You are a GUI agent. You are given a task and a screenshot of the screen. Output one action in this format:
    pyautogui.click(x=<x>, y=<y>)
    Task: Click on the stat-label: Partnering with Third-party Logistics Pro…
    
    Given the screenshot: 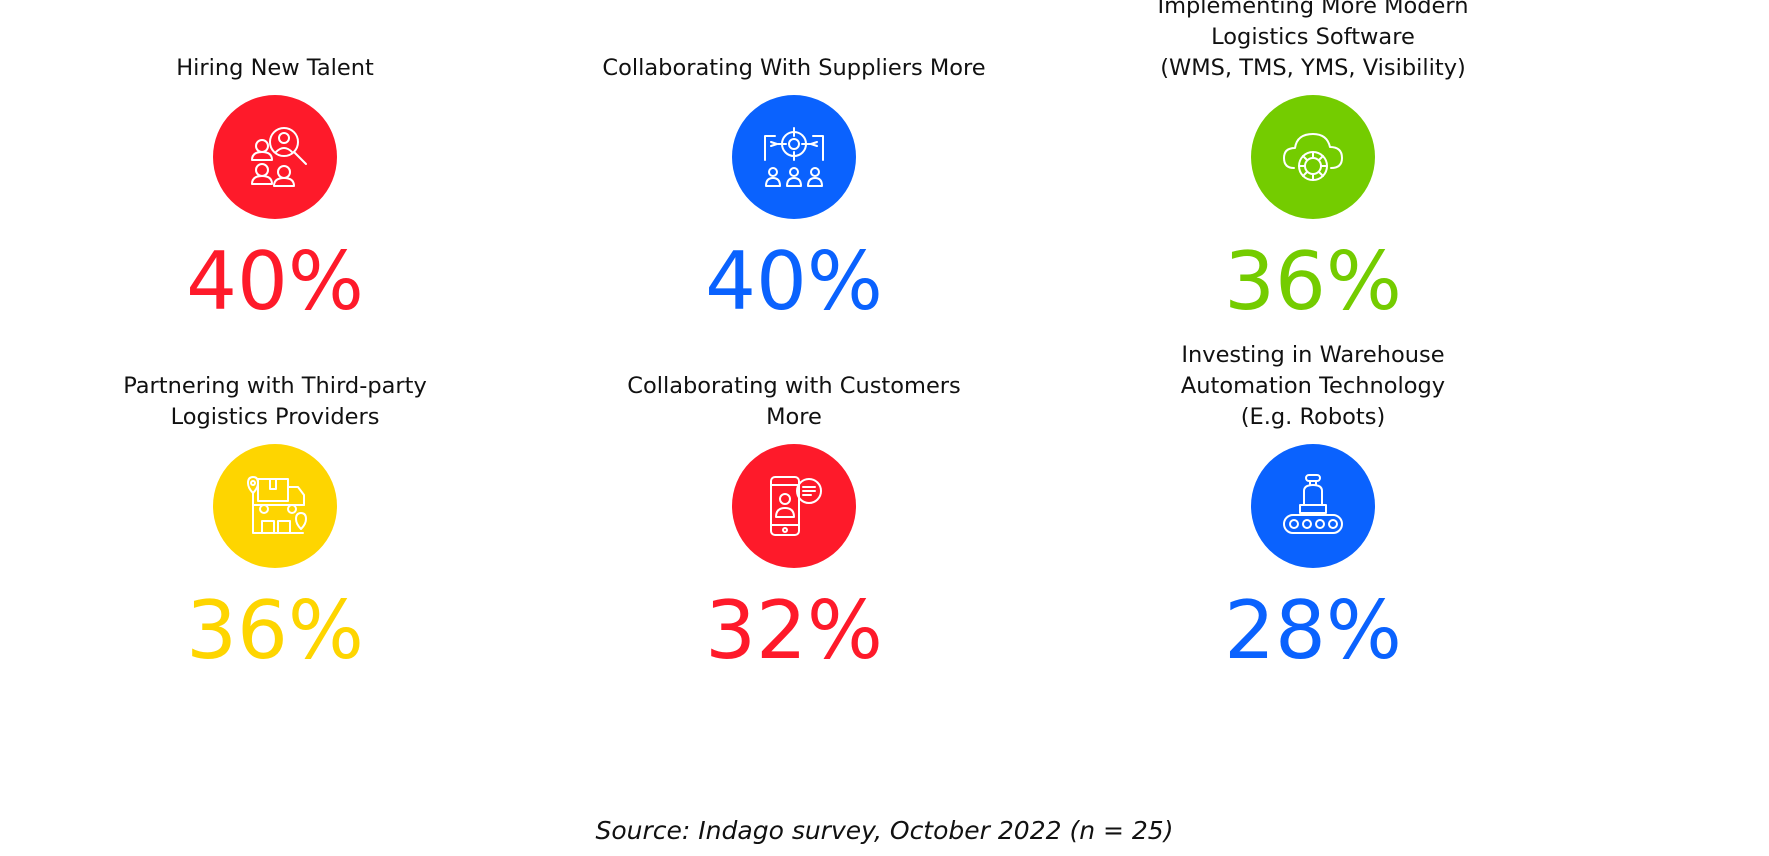 What is the action you would take?
    pyautogui.click(x=277, y=402)
    